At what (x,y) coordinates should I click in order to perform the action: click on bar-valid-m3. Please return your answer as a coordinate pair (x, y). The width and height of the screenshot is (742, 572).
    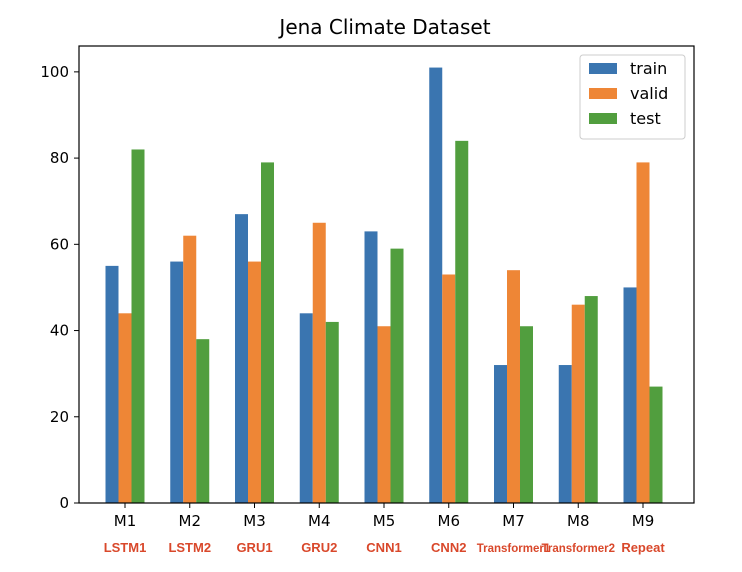
    Looking at the image, I should click on (254, 382).